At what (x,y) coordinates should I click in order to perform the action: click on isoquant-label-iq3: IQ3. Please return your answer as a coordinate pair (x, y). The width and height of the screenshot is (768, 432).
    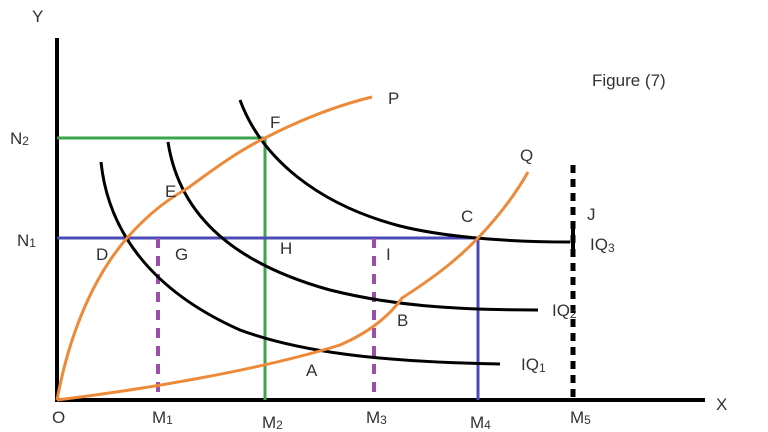
    Looking at the image, I should click on (602, 245).